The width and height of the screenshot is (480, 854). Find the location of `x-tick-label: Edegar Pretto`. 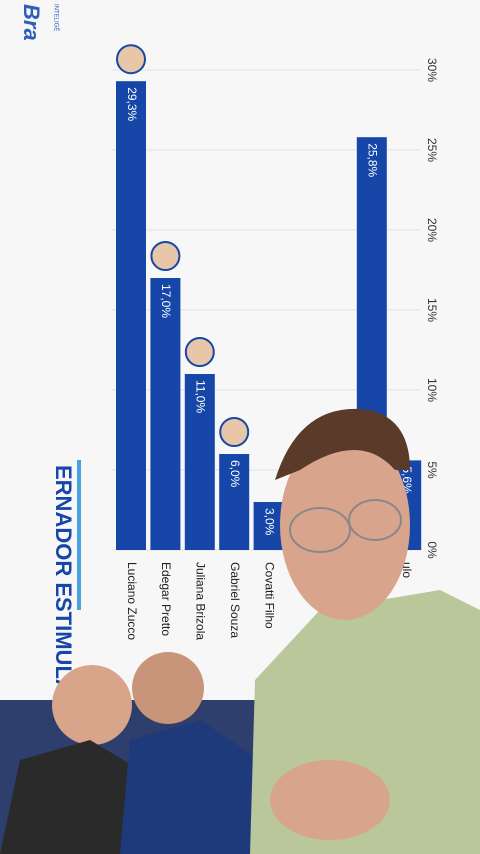

x-tick-label: Edegar Pretto is located at coordinates (166, 599).